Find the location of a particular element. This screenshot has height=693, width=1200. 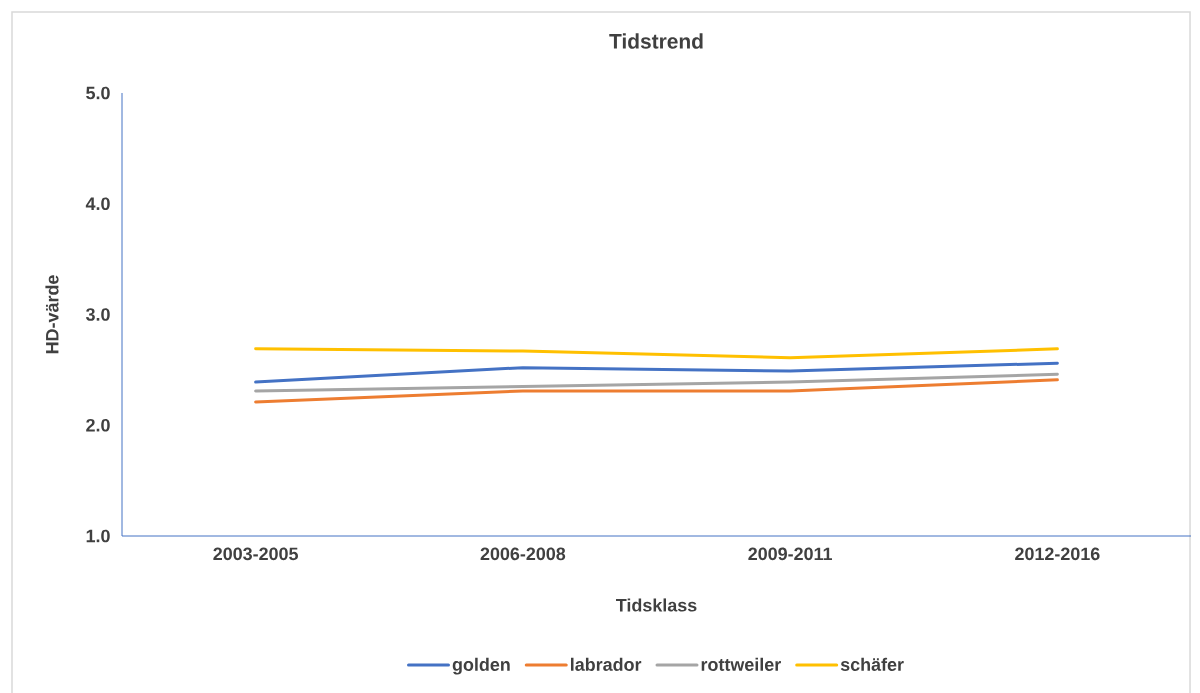

y-tick-label: 4.0 is located at coordinates (97, 204).